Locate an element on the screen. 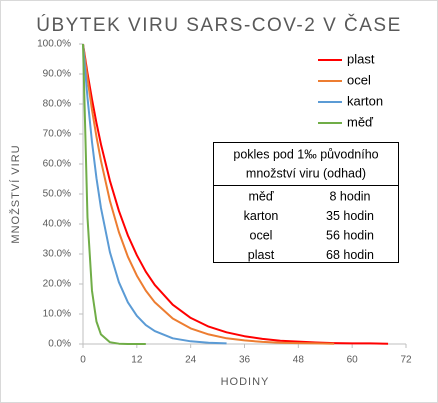 The height and width of the screenshot is (403, 438). x-tick-label: 48 is located at coordinates (299, 360).